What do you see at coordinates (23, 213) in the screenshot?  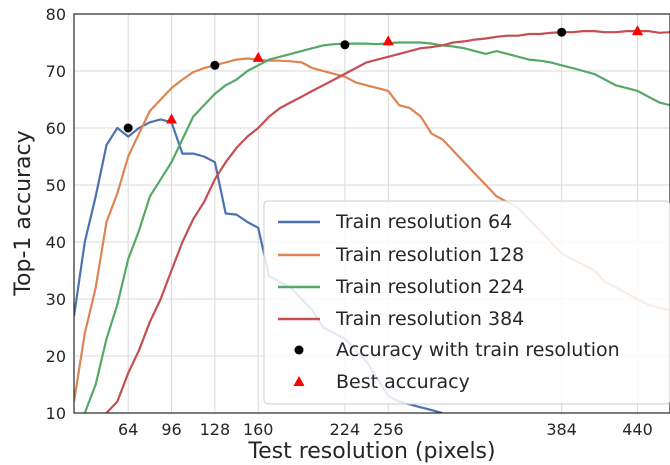 I see `y-axis-label: Top-1 accuracy` at bounding box center [23, 213].